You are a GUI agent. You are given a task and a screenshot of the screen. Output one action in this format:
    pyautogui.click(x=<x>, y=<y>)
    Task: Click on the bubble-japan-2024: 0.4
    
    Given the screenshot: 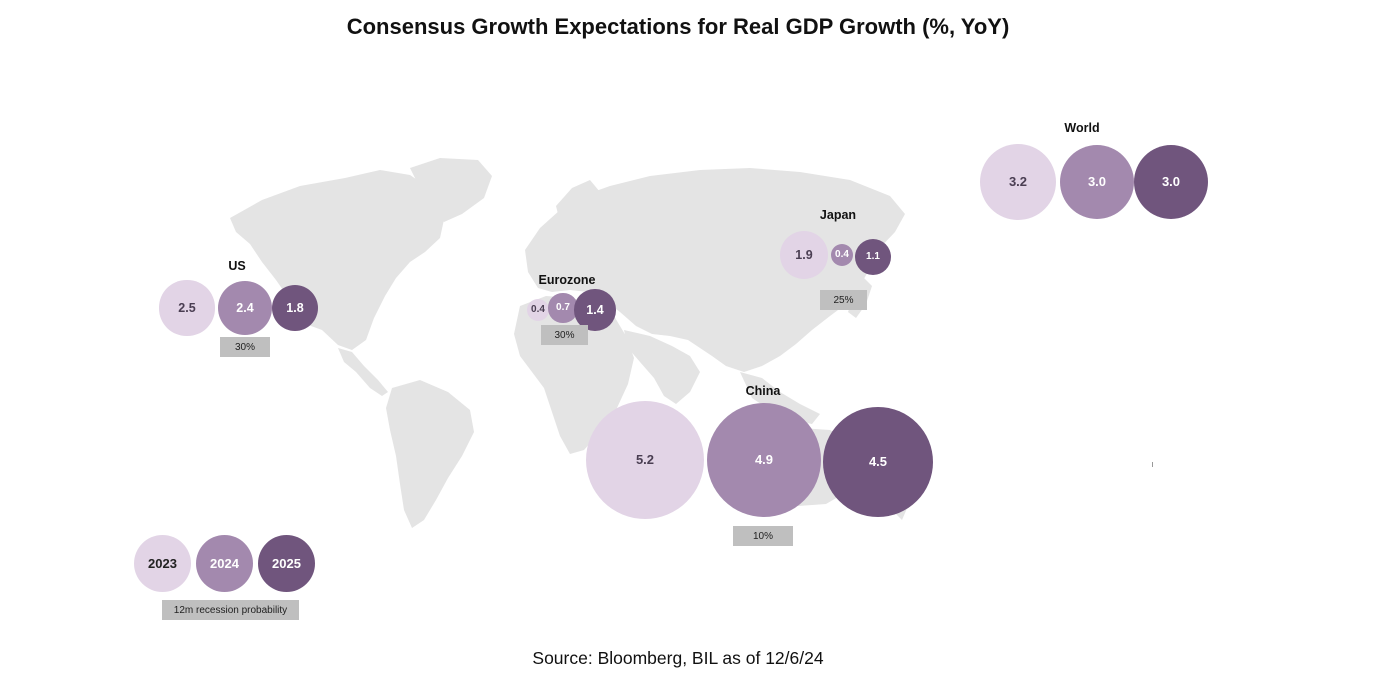 What is the action you would take?
    pyautogui.click(x=841, y=254)
    